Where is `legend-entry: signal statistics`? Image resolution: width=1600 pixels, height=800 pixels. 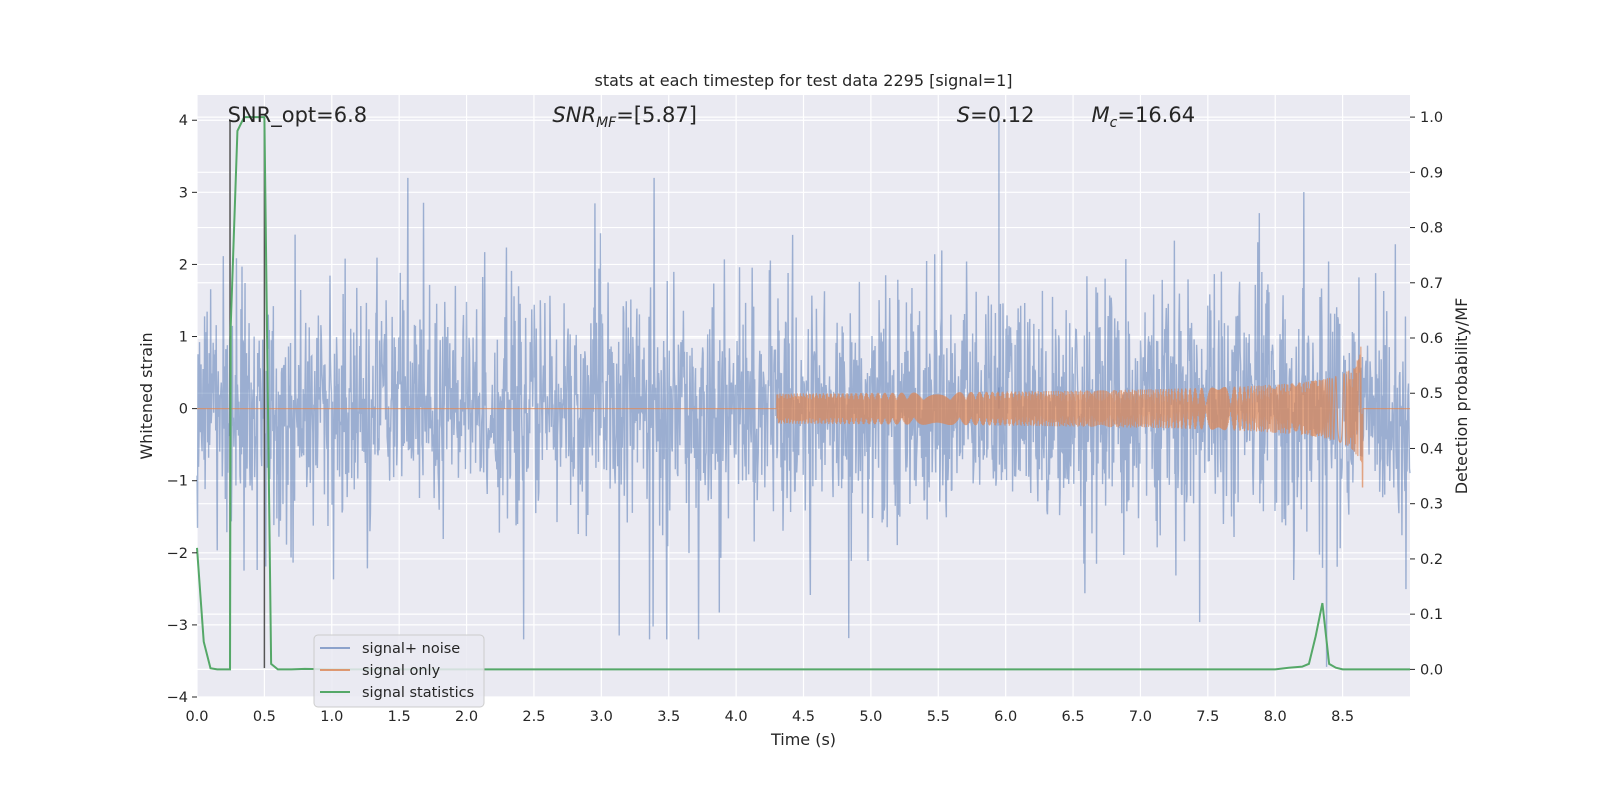
legend-entry: signal statistics is located at coordinates (418, 693).